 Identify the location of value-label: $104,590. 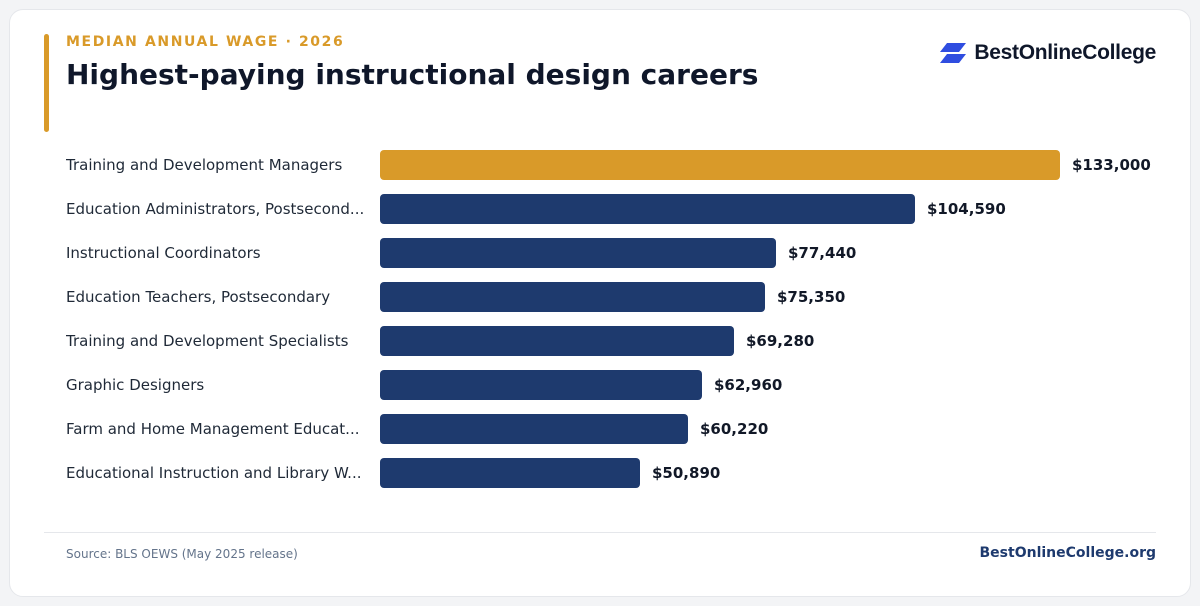
(966, 209).